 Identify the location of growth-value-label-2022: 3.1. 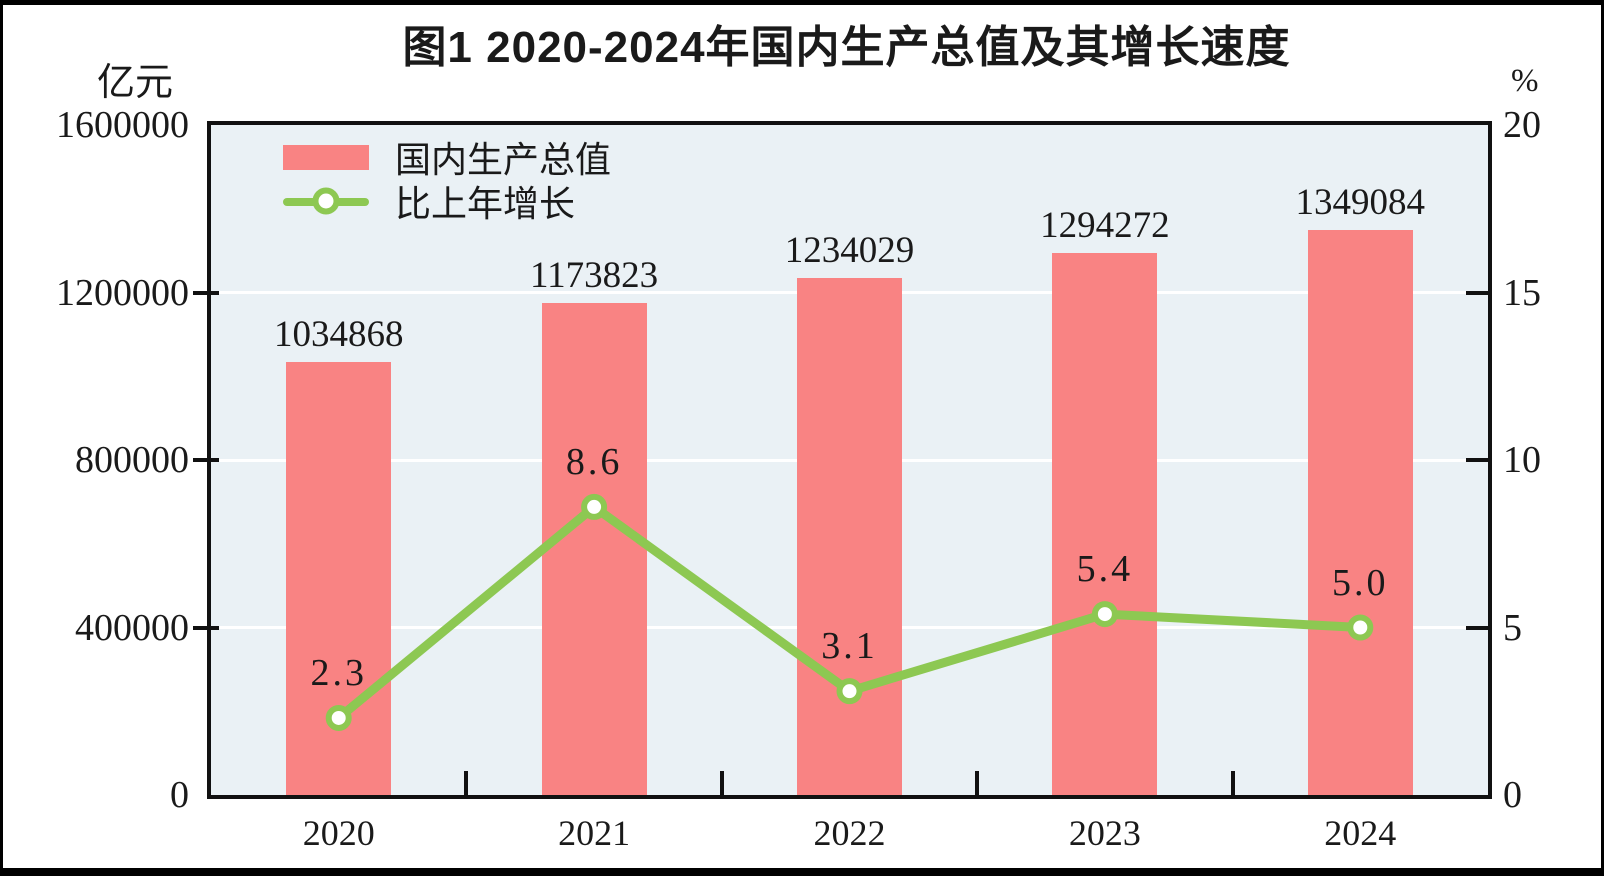
(849, 646).